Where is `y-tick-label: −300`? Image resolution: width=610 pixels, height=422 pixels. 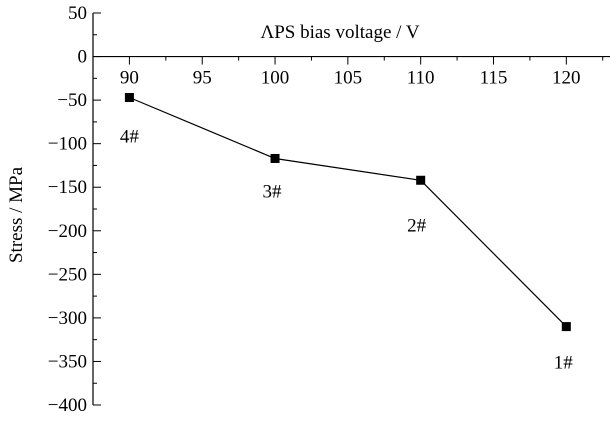 y-tick-label: −300 is located at coordinates (67, 318).